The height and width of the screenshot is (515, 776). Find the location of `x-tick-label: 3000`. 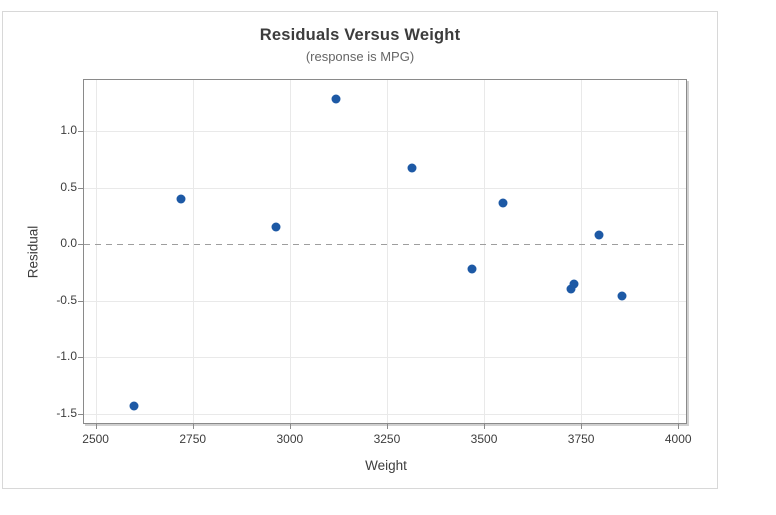

x-tick-label: 3000 is located at coordinates (290, 439).